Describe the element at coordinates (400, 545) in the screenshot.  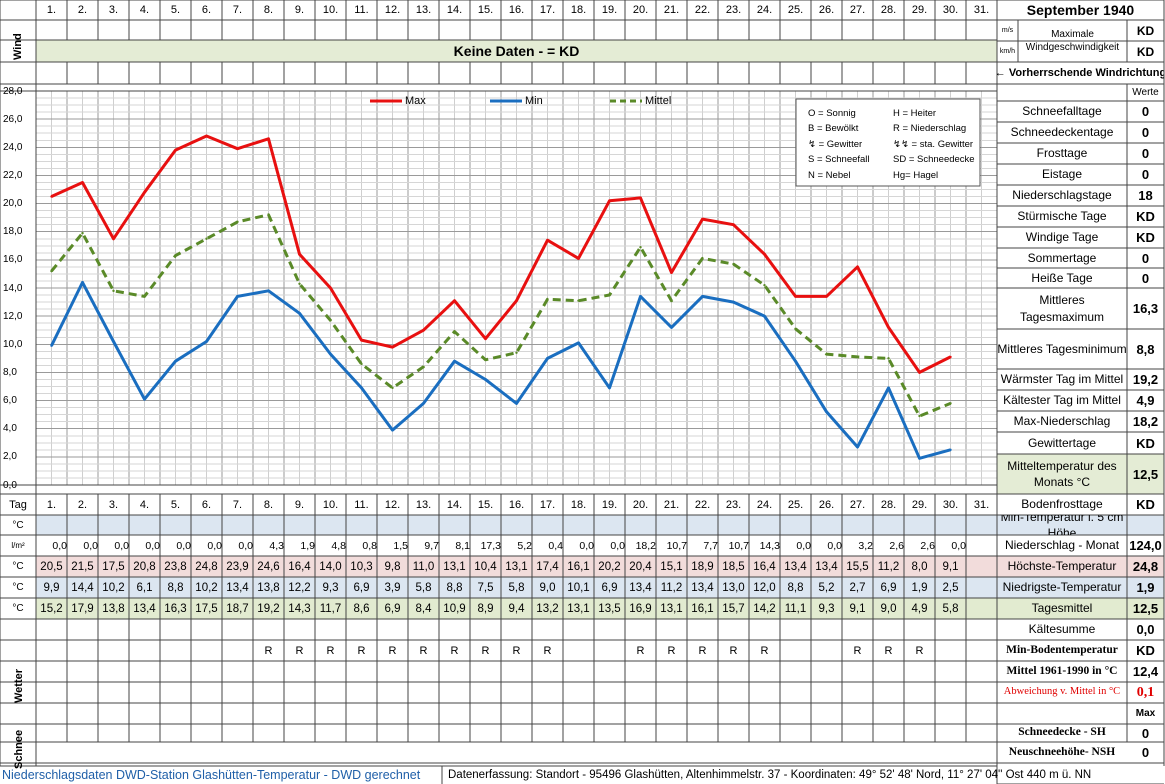
I see `table-cell-niederschlag: 1,5` at that location.